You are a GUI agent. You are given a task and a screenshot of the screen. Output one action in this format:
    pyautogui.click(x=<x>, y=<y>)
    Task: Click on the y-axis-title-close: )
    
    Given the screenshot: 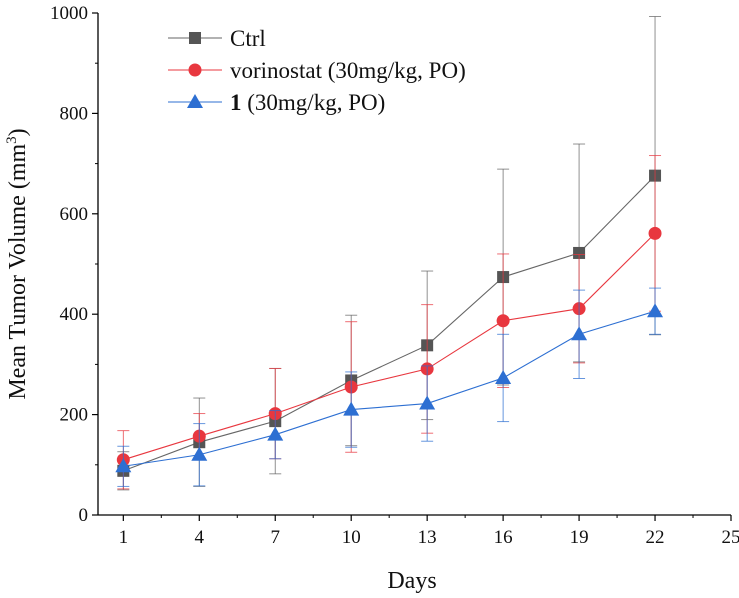 What is the action you would take?
    pyautogui.click(x=18, y=132)
    